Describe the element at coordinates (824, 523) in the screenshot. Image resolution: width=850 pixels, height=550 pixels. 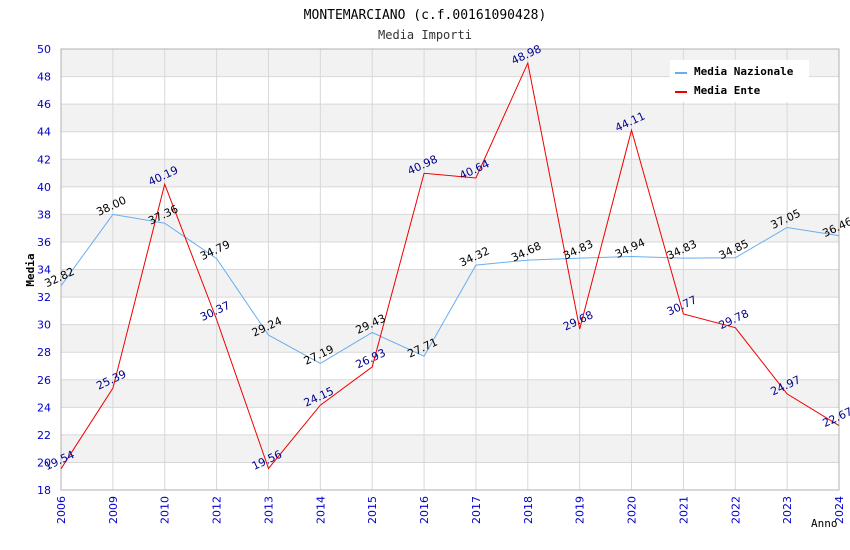
I see `x-axis-label: Anno` at that location.